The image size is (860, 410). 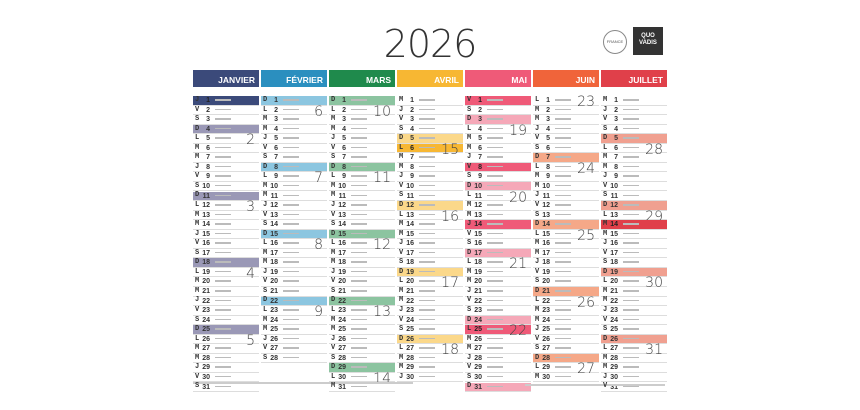 I want to click on day-row: 22, so click(x=430, y=302).